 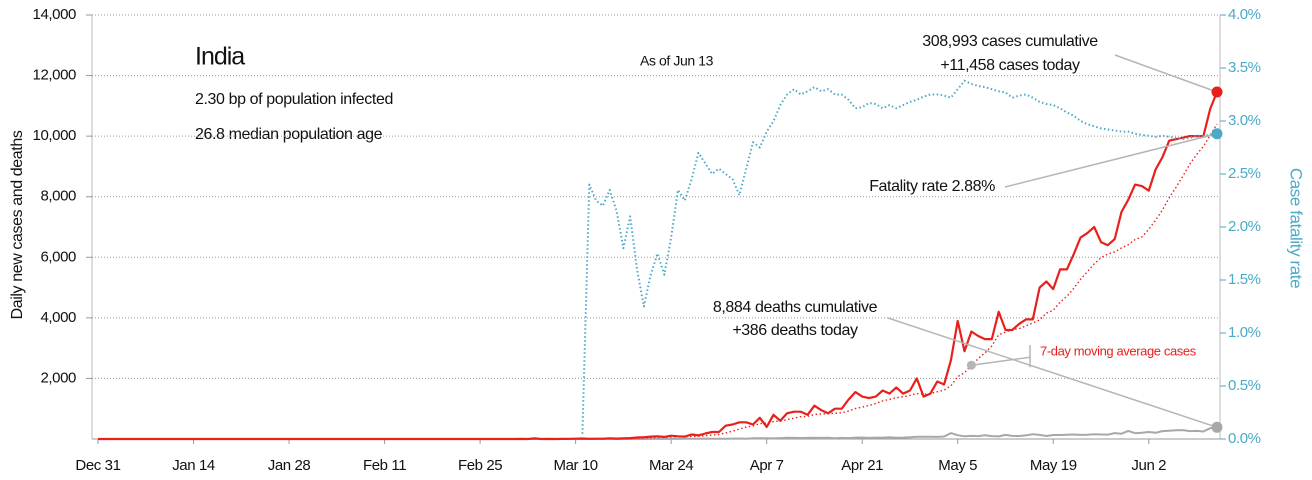 I want to click on x-tick-label: Feb 11, so click(x=384, y=465).